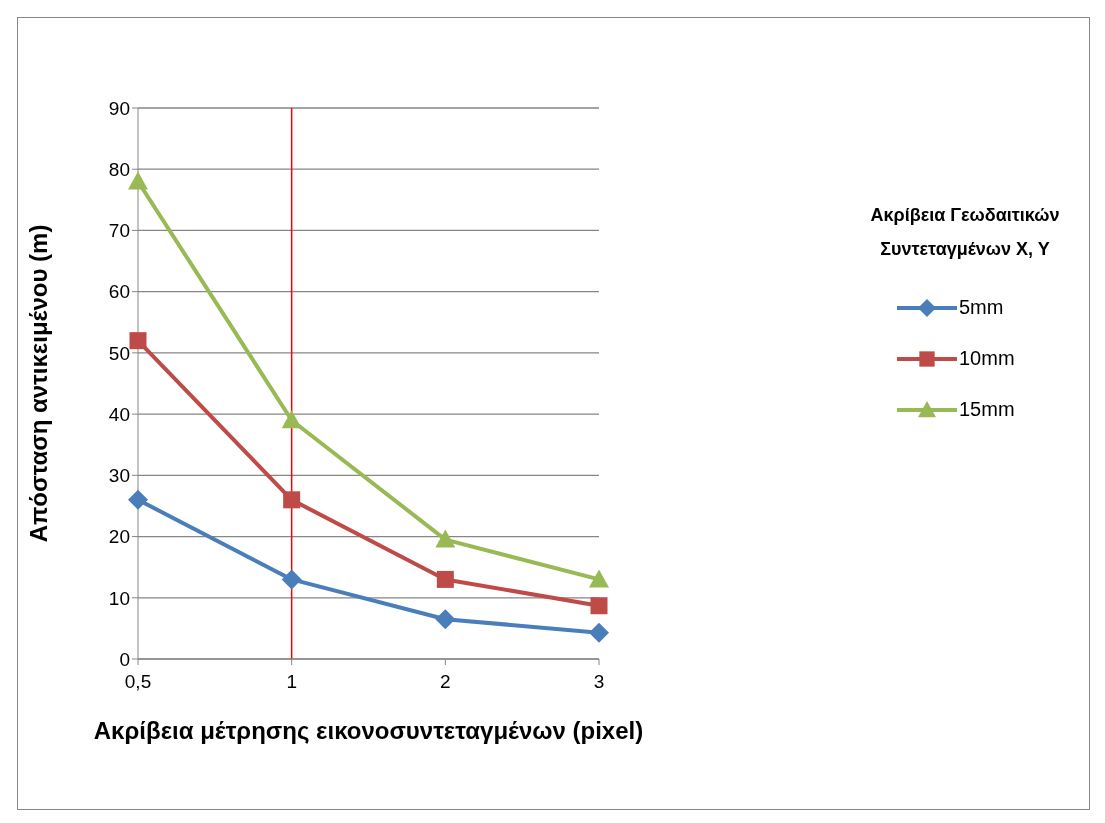  Describe the element at coordinates (965, 232) in the screenshot. I see `legend-title: Ακρίβεια Γεωδαιτικών Συντεταγμένων X, Y` at that location.